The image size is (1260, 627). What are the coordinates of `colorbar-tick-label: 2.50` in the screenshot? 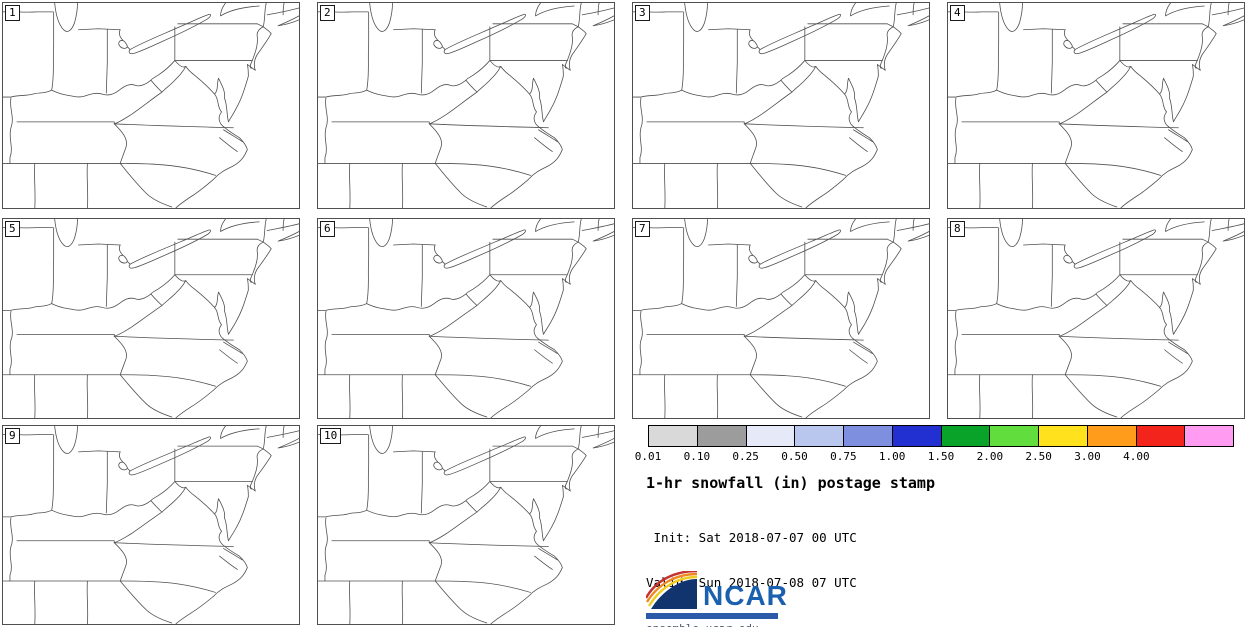 It's located at (1038, 456).